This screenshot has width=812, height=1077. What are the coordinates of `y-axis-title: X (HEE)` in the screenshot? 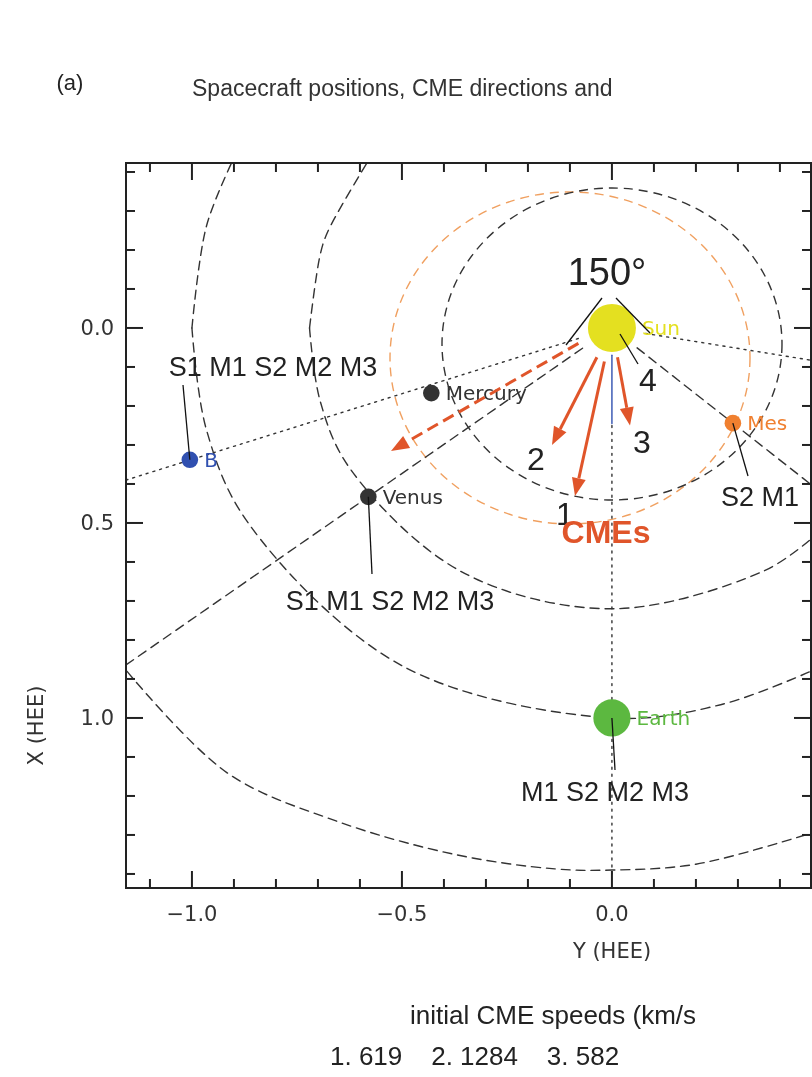 It's located at (36, 725).